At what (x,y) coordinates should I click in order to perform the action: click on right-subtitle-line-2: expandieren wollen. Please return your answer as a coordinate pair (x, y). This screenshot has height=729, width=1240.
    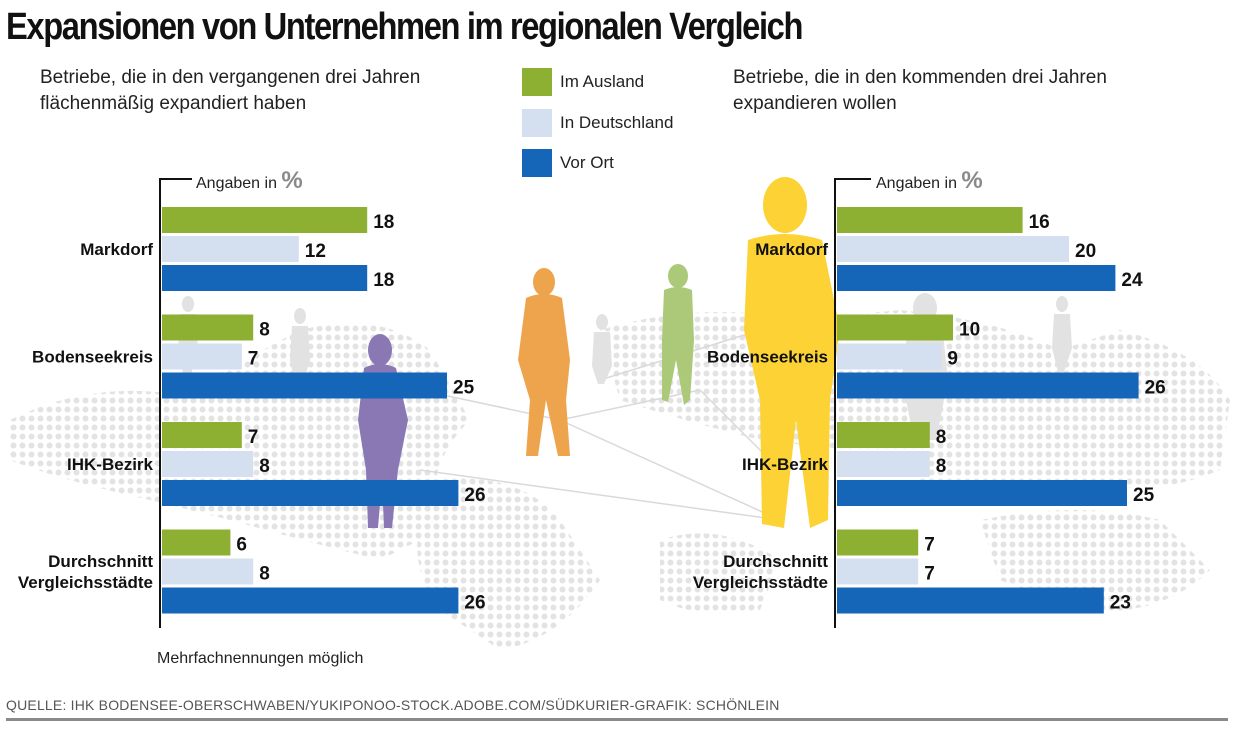
    Looking at the image, I should click on (815, 103).